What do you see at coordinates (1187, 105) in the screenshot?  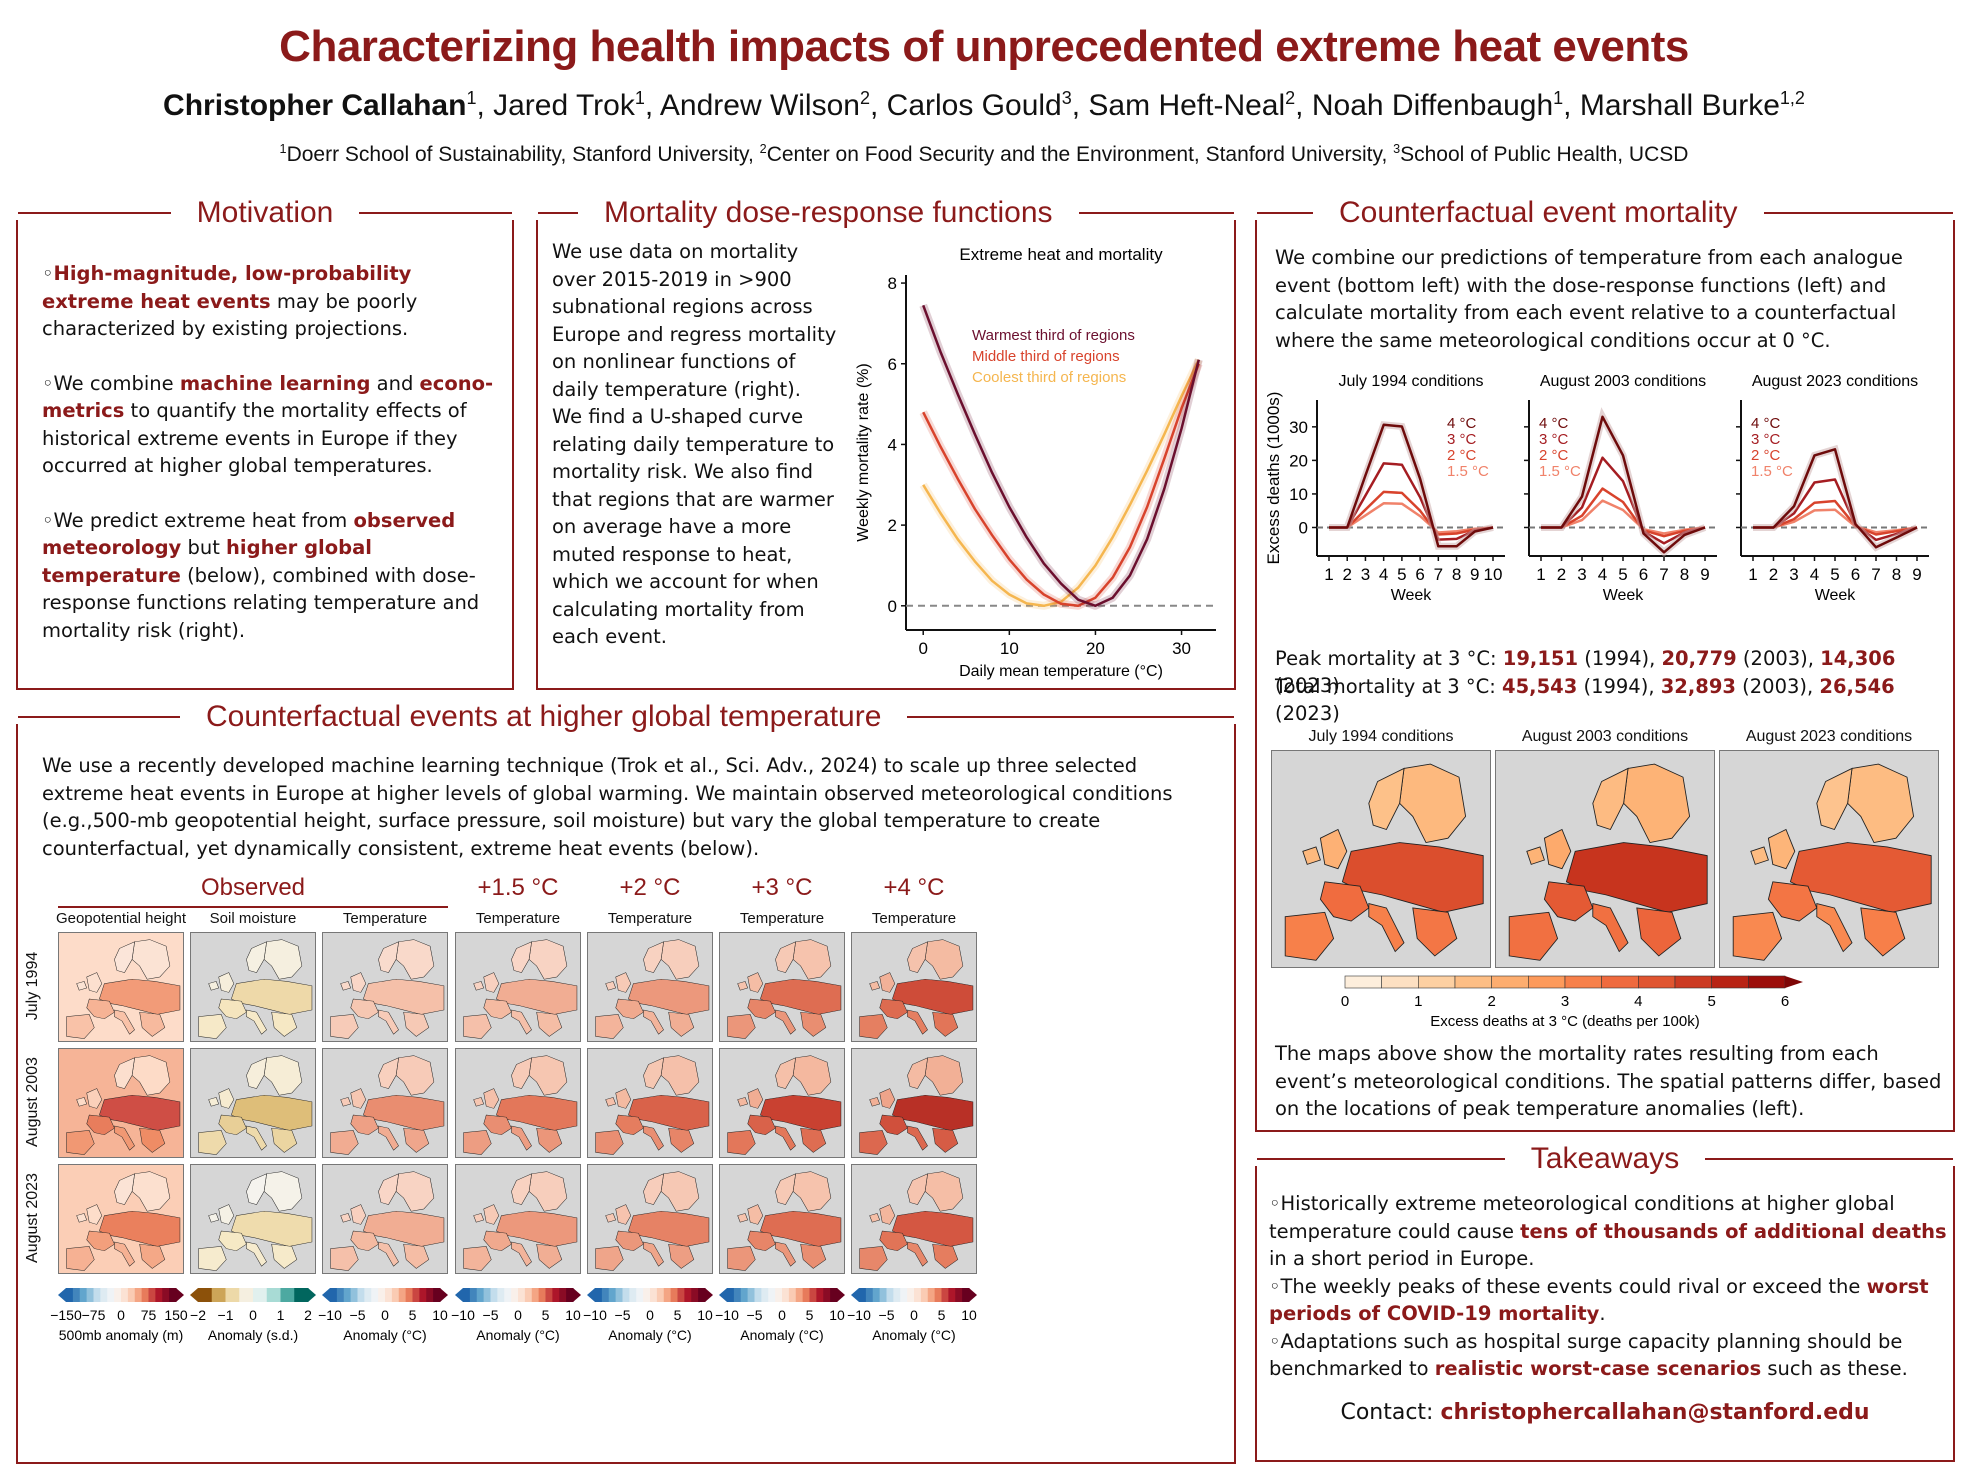 I see `author-name: Sam Heft-Neal` at bounding box center [1187, 105].